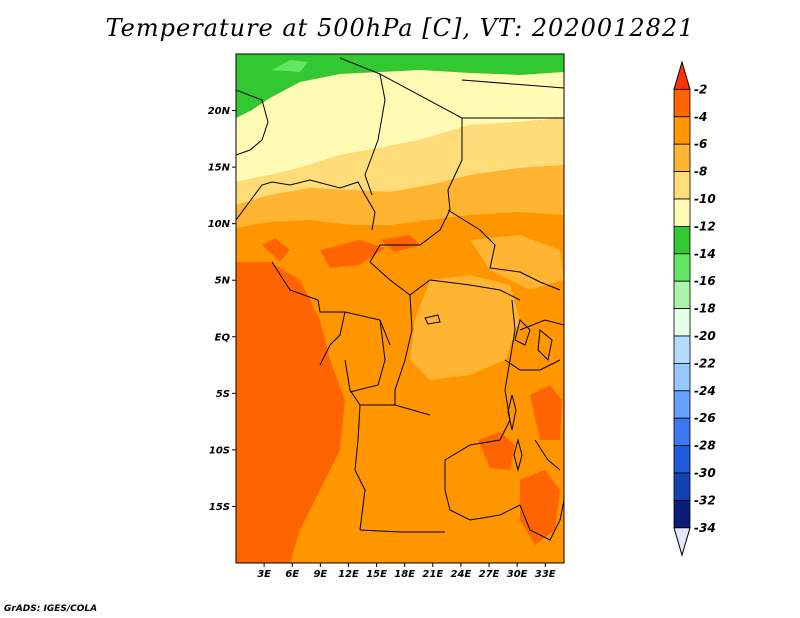 The image size is (800, 618). I want to click on colorbar-label: -30, so click(705, 473).